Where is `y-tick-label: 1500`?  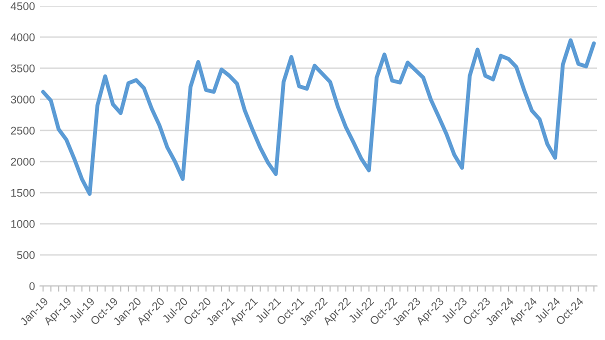 y-tick-label: 1500 is located at coordinates (23, 192).